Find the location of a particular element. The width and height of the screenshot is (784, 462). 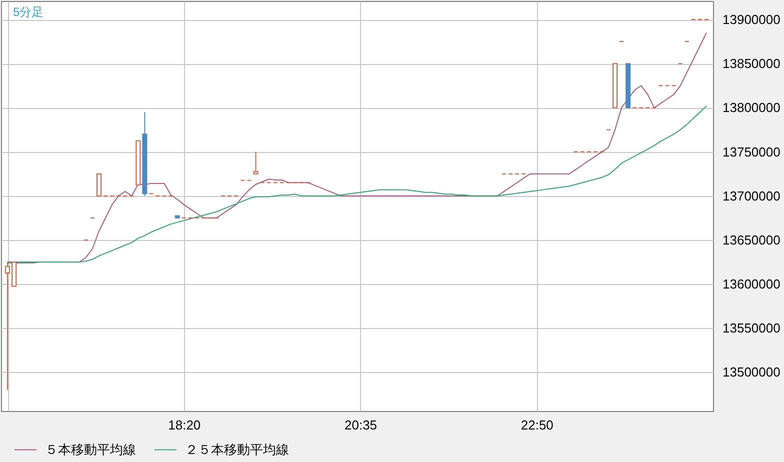

y-tick-label: 13550000 is located at coordinates (751, 328).